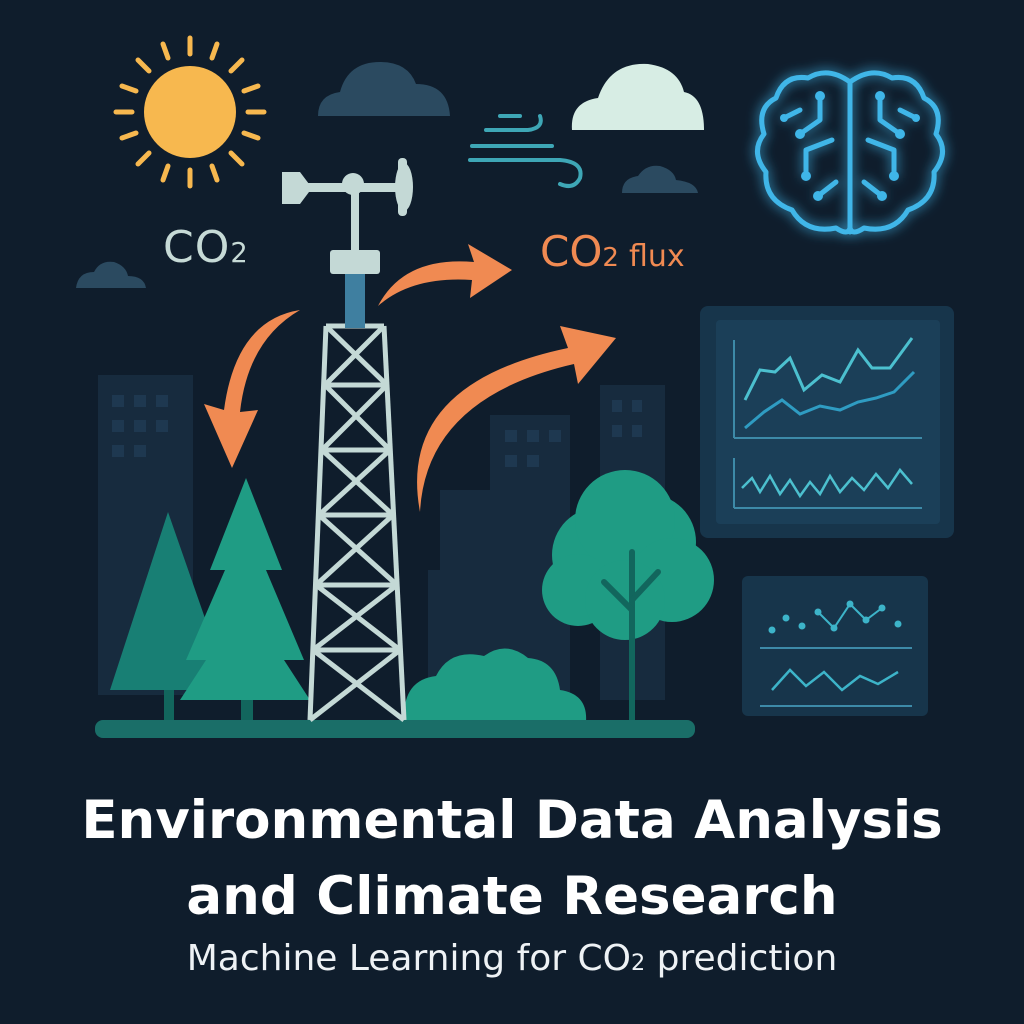  I want to click on cloud-icon, so click(390, 175).